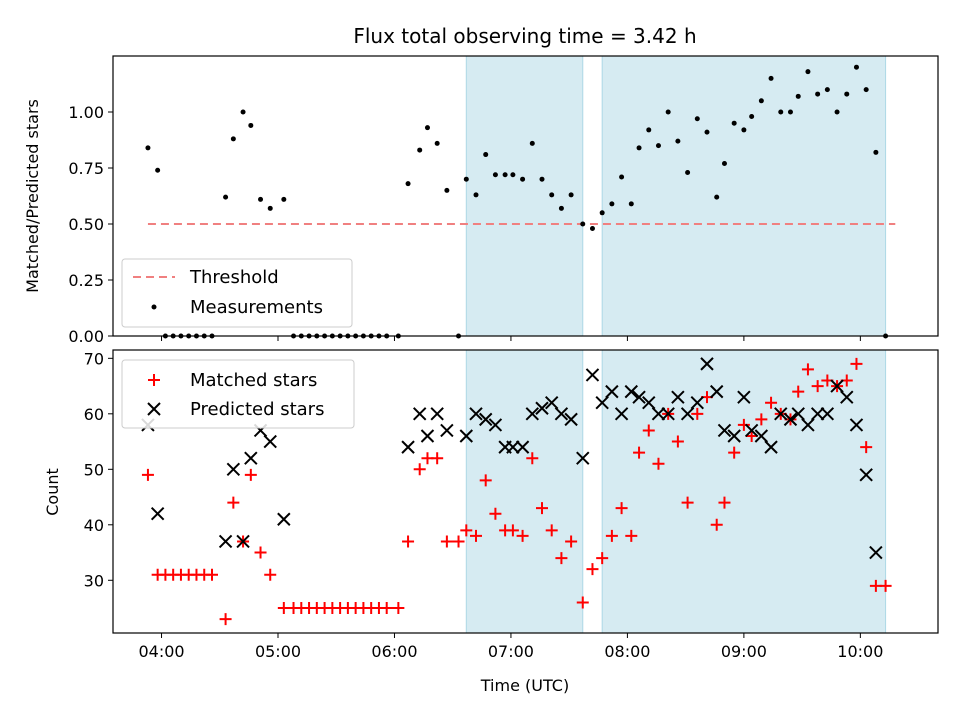 The width and height of the screenshot is (960, 720). Describe the element at coordinates (238, 394) in the screenshot. I see `bottom-legend-box` at that location.